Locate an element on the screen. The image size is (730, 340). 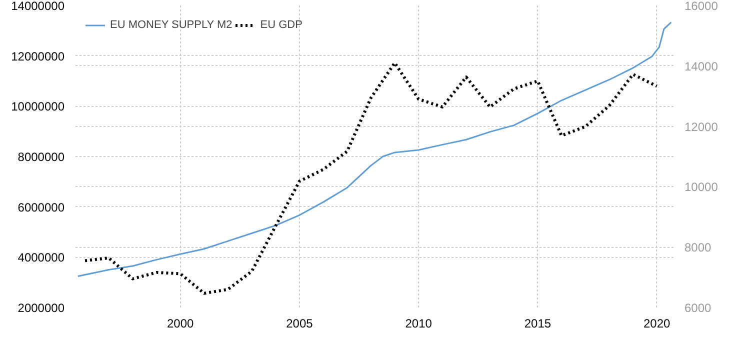
y2-tick-label: 14000 is located at coordinates (701, 66).